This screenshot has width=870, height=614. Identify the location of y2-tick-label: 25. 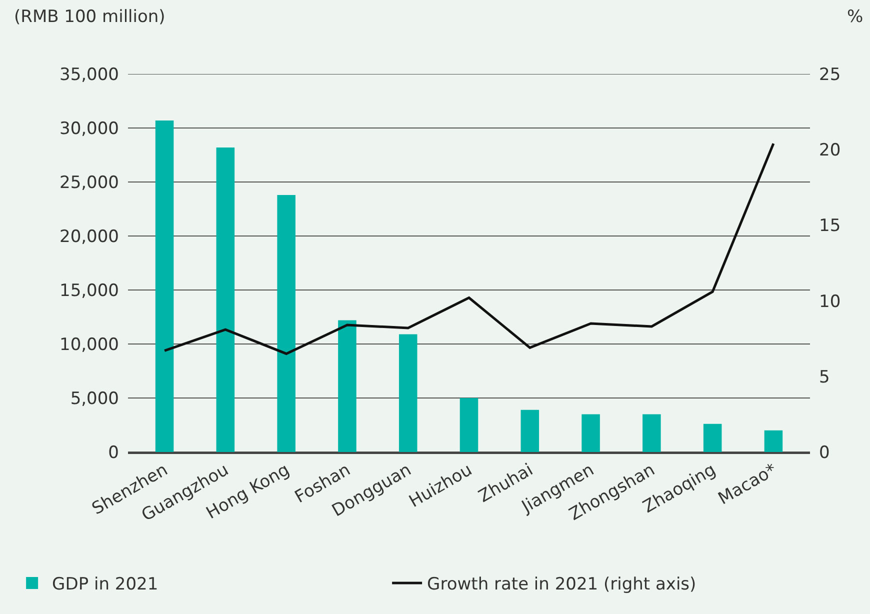
(830, 74).